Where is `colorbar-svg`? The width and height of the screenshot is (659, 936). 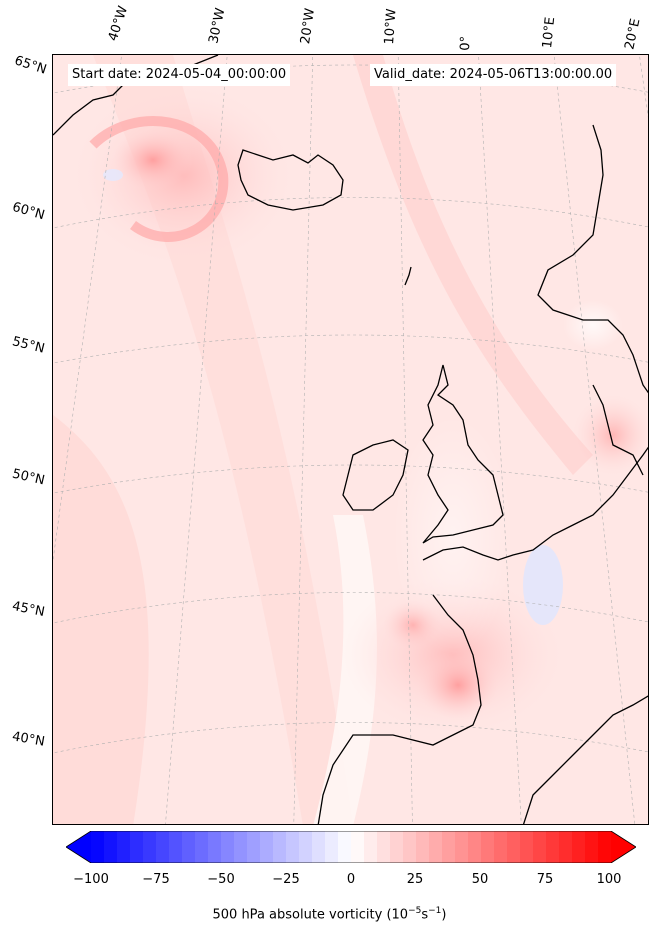 colorbar-svg is located at coordinates (351, 847).